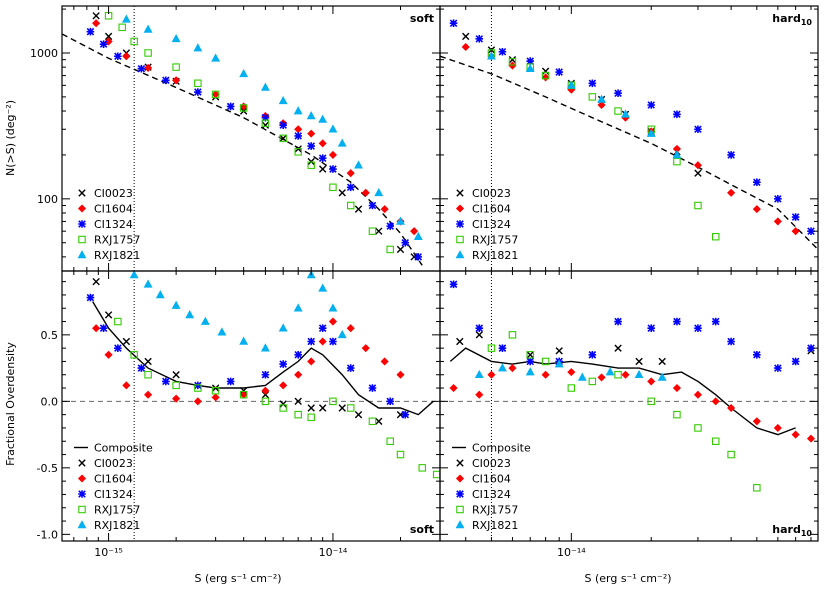 This screenshot has height=596, width=830. I want to click on series-rxj1821, so click(238, 311).